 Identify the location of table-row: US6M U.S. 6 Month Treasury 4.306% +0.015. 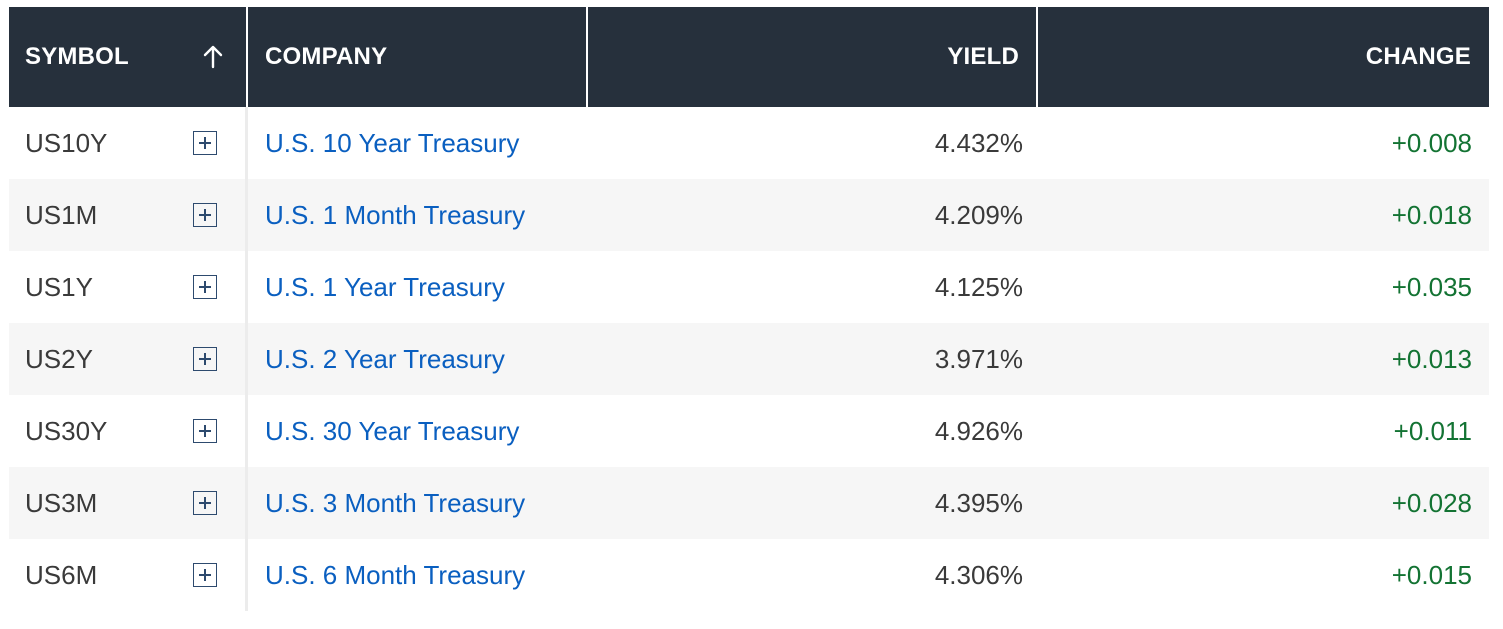
(749, 575).